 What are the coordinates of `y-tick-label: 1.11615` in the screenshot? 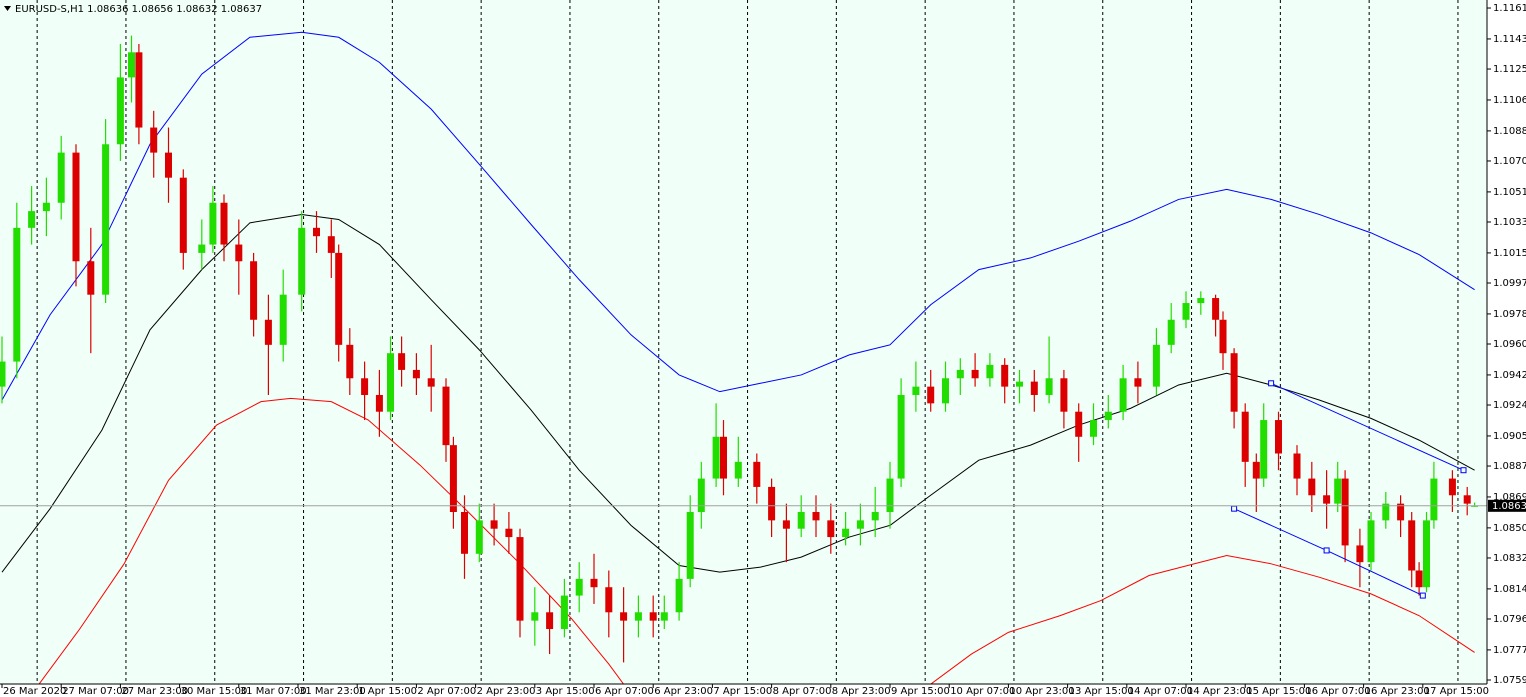 It's located at (1509, 8).